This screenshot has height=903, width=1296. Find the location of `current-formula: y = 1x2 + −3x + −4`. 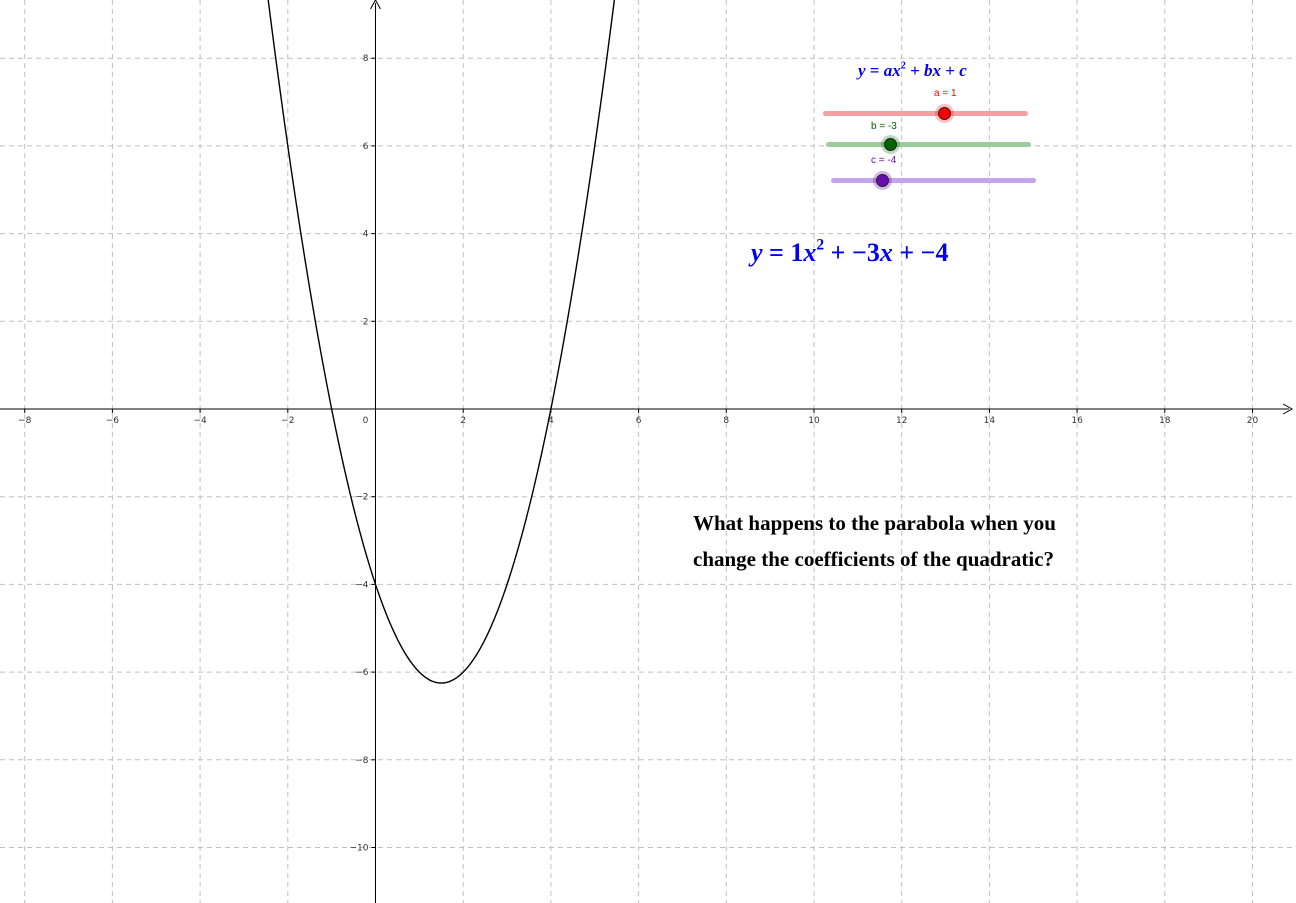

current-formula: y = 1x2 + −3x + −4 is located at coordinates (850, 251).